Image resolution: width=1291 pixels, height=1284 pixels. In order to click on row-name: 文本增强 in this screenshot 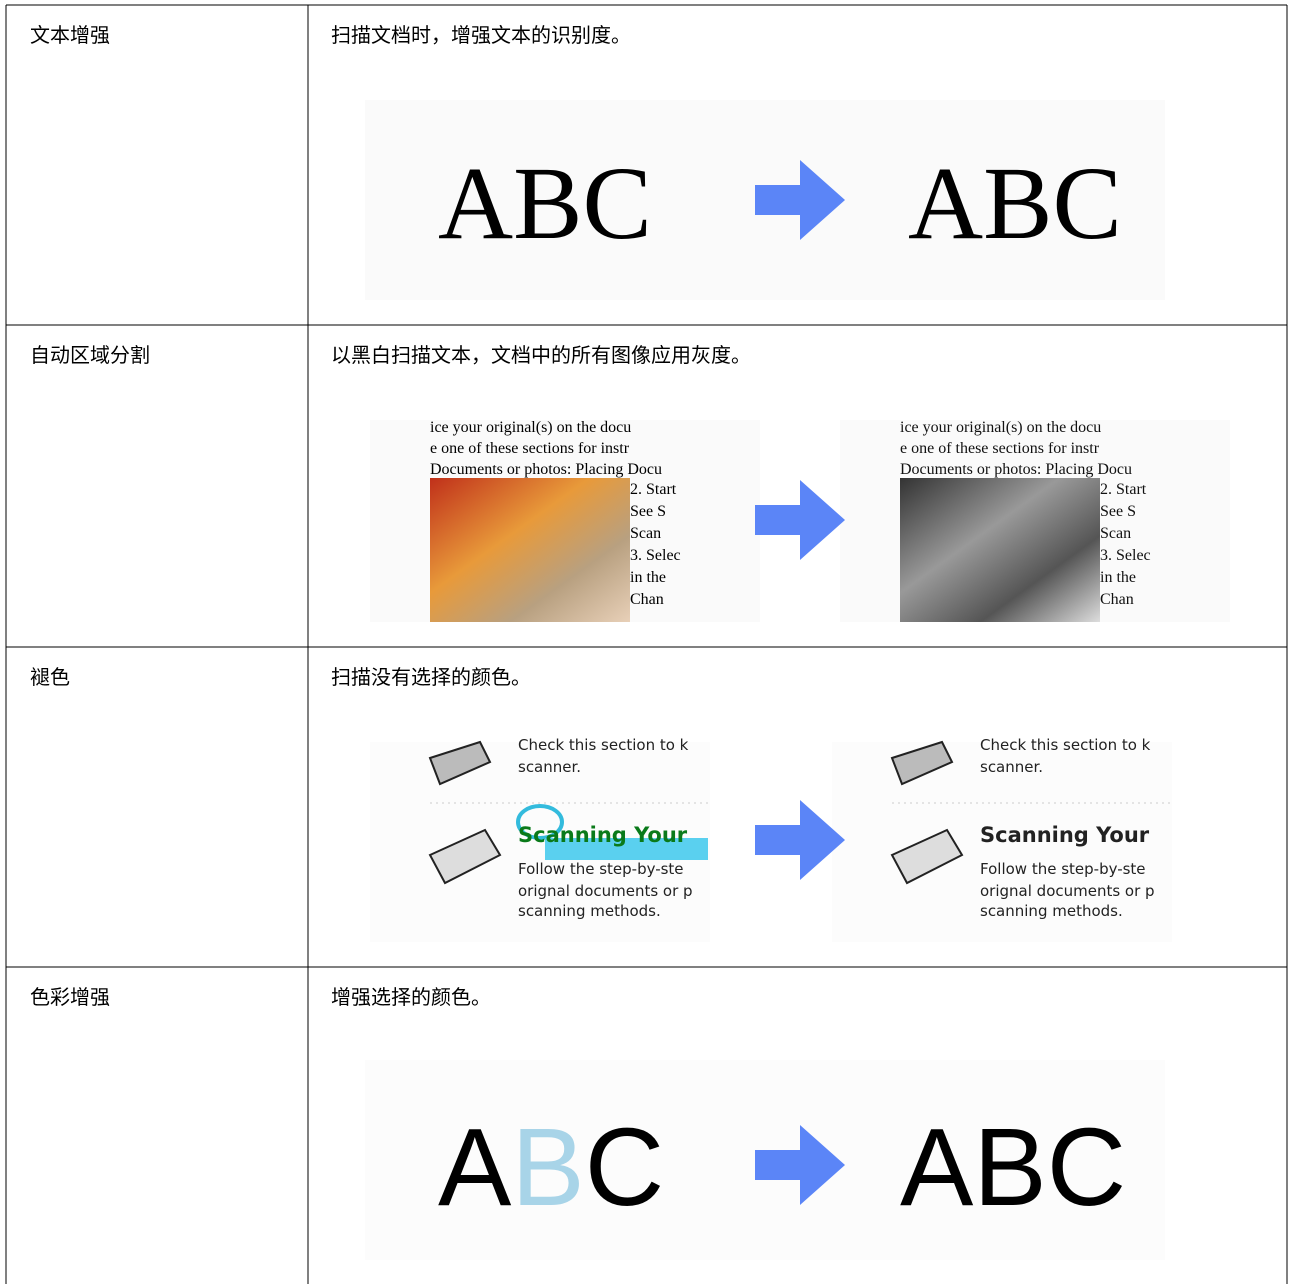, I will do `click(70, 35)`.